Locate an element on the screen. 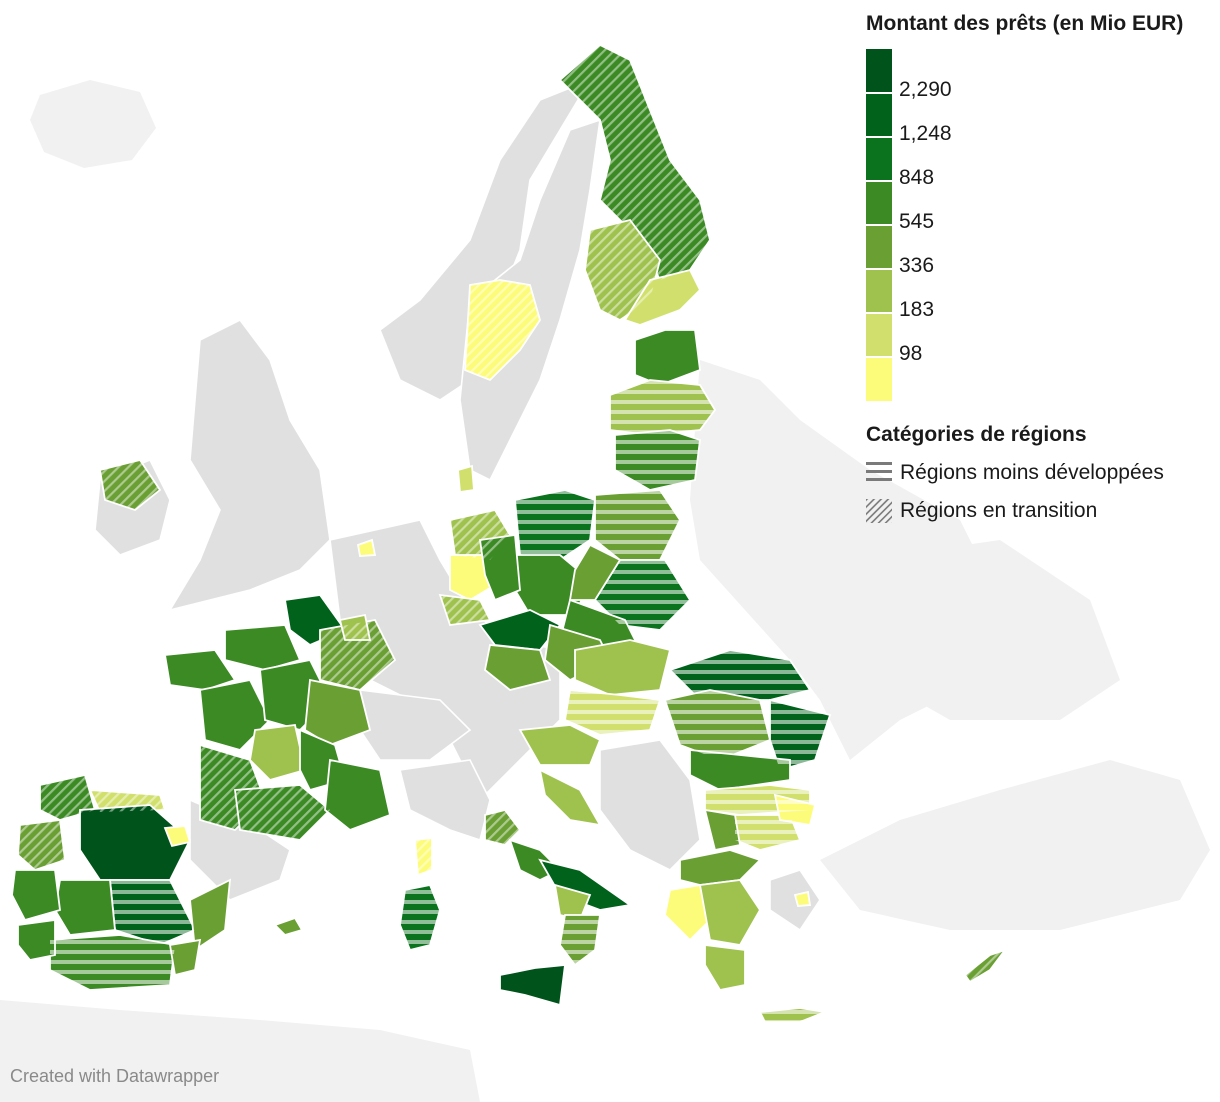  region-romania-south is located at coordinates (740, 770).